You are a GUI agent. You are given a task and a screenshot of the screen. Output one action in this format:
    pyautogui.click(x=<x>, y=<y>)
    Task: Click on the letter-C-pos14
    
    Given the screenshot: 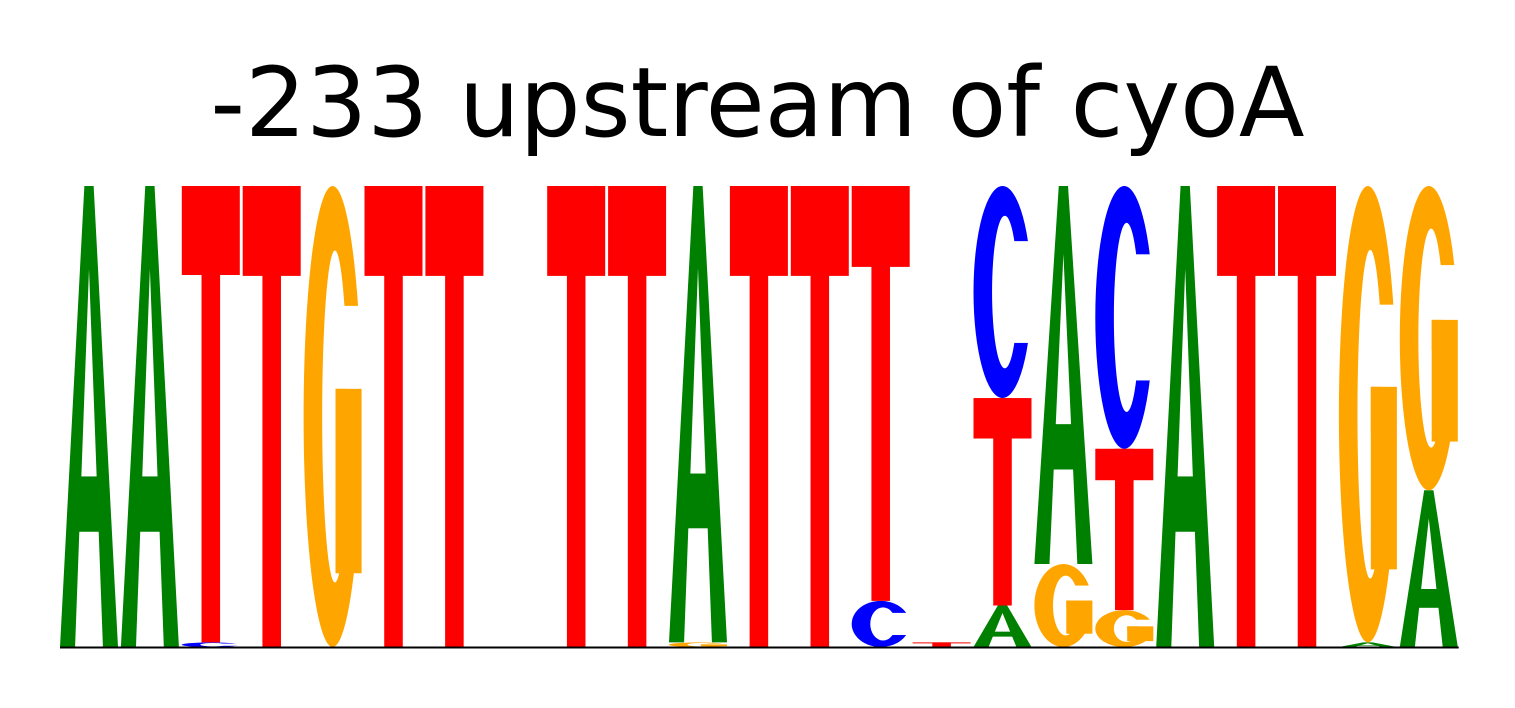 What is the action you would take?
    pyautogui.click(x=881, y=623)
    